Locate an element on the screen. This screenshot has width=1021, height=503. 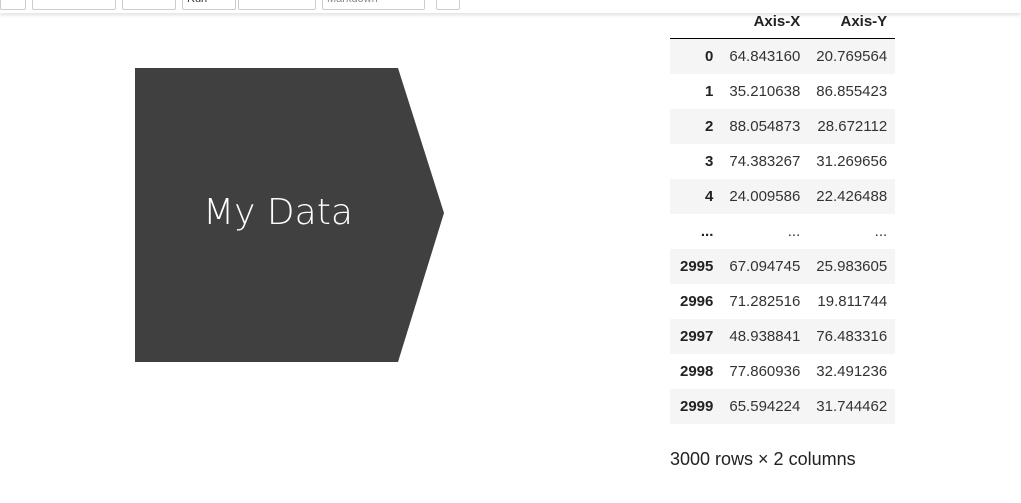
table-cell: 19.811744 is located at coordinates (852, 301).